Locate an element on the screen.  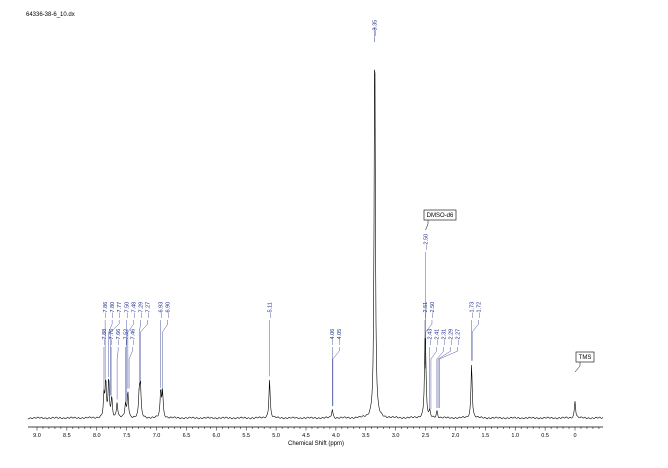
peak-label: —7.86 is located at coordinates (106, 310).